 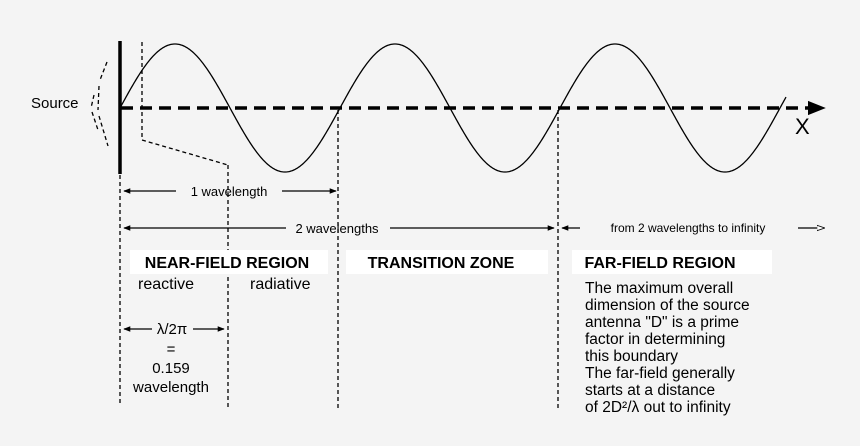 What do you see at coordinates (172, 329) in the screenshot?
I see `lambda-over-2pi-label: λ/2π` at bounding box center [172, 329].